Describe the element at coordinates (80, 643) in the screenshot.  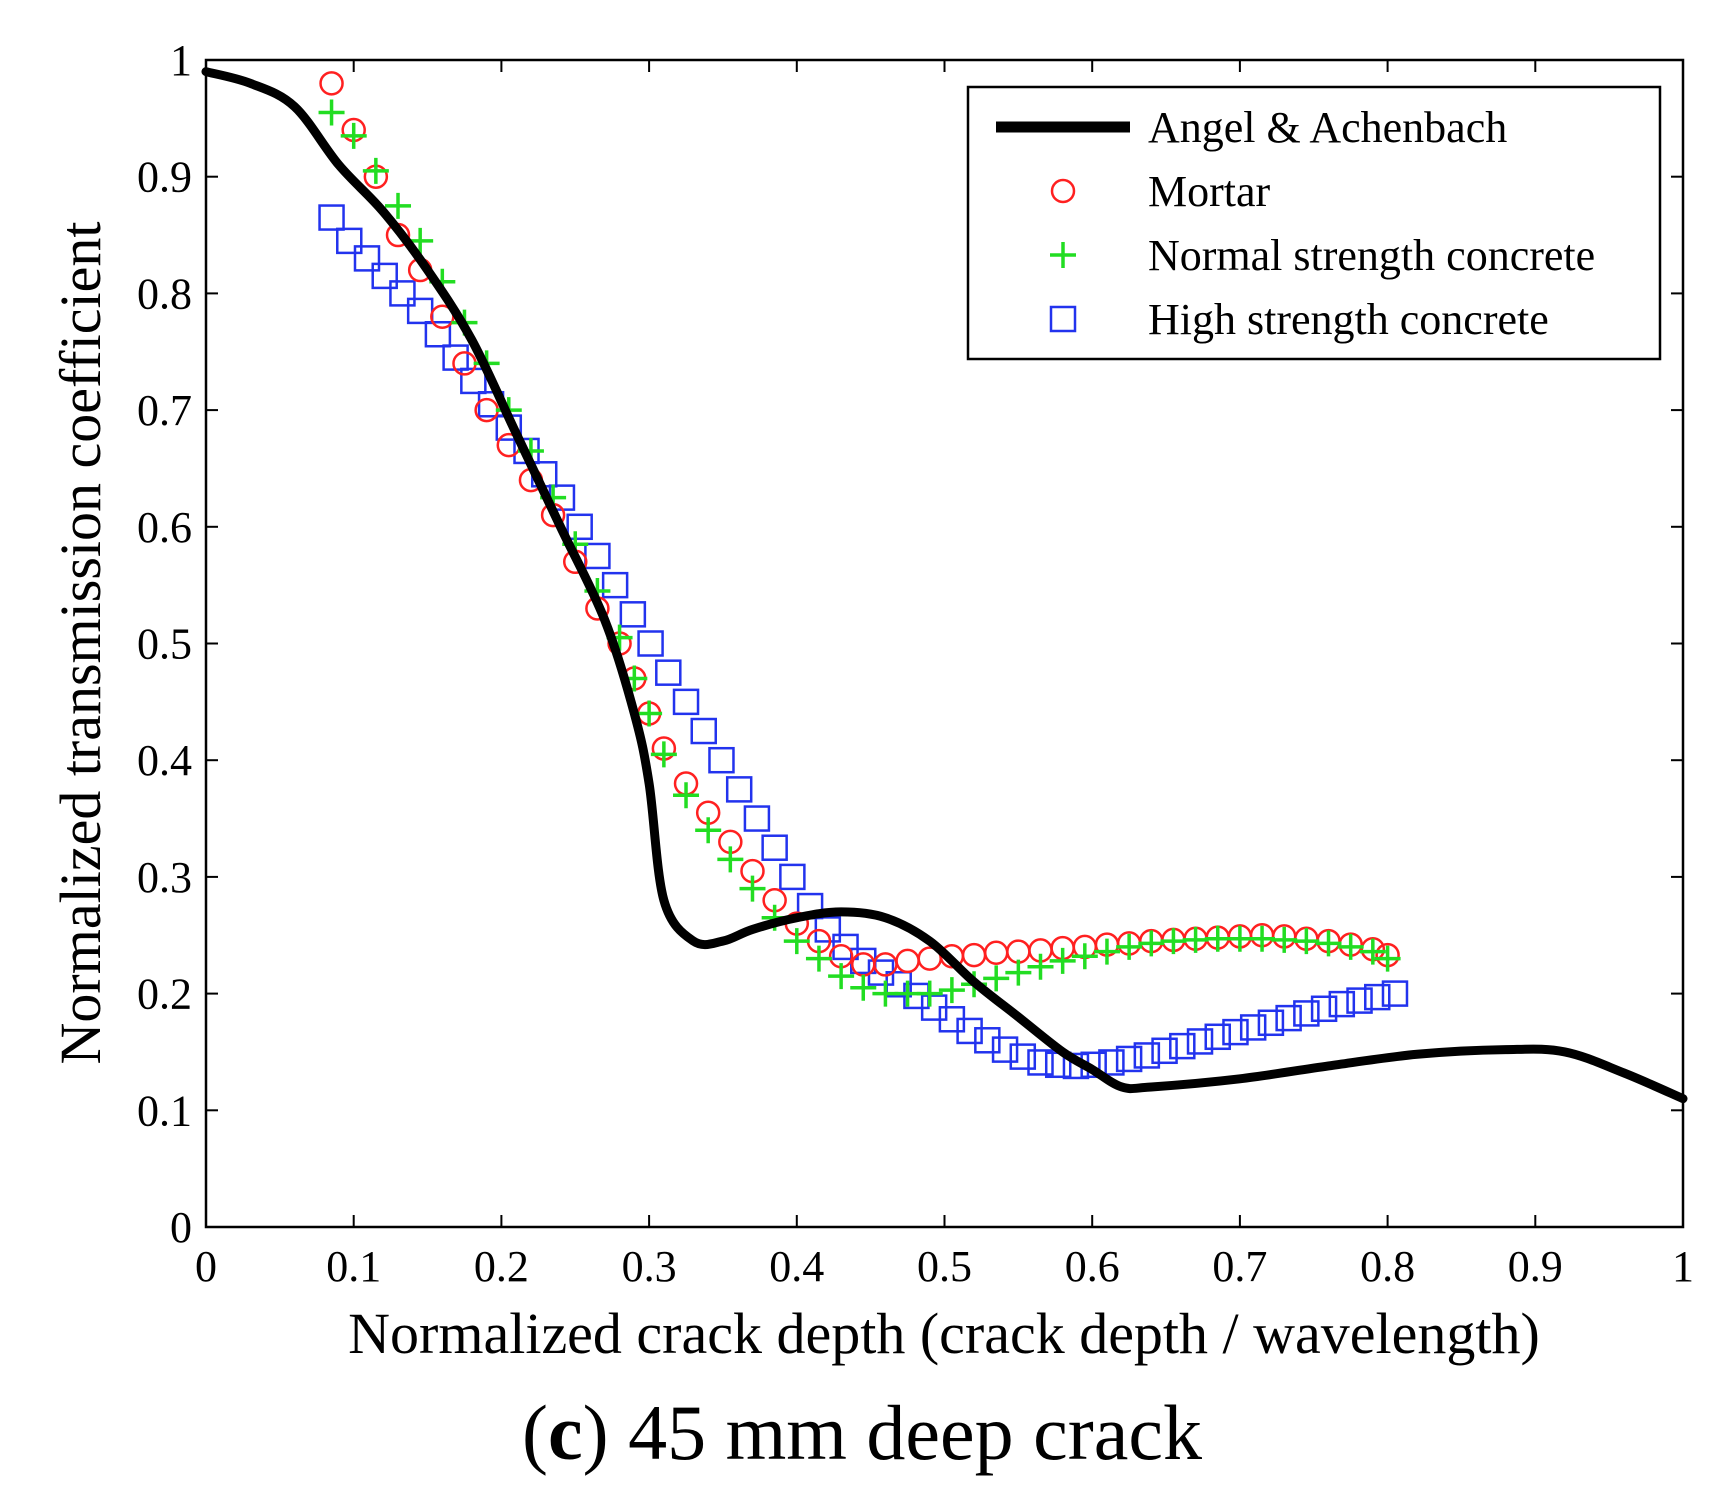
I see `y-axis-title: Normalized transmission coefficient` at that location.